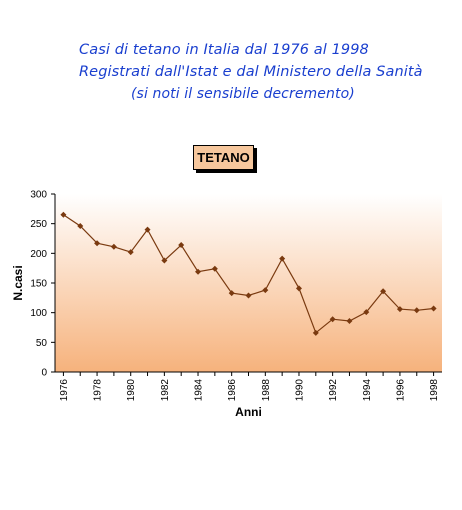 The width and height of the screenshot is (462, 510). What do you see at coordinates (199, 390) in the screenshot?
I see `x-tick-label: 1984` at bounding box center [199, 390].